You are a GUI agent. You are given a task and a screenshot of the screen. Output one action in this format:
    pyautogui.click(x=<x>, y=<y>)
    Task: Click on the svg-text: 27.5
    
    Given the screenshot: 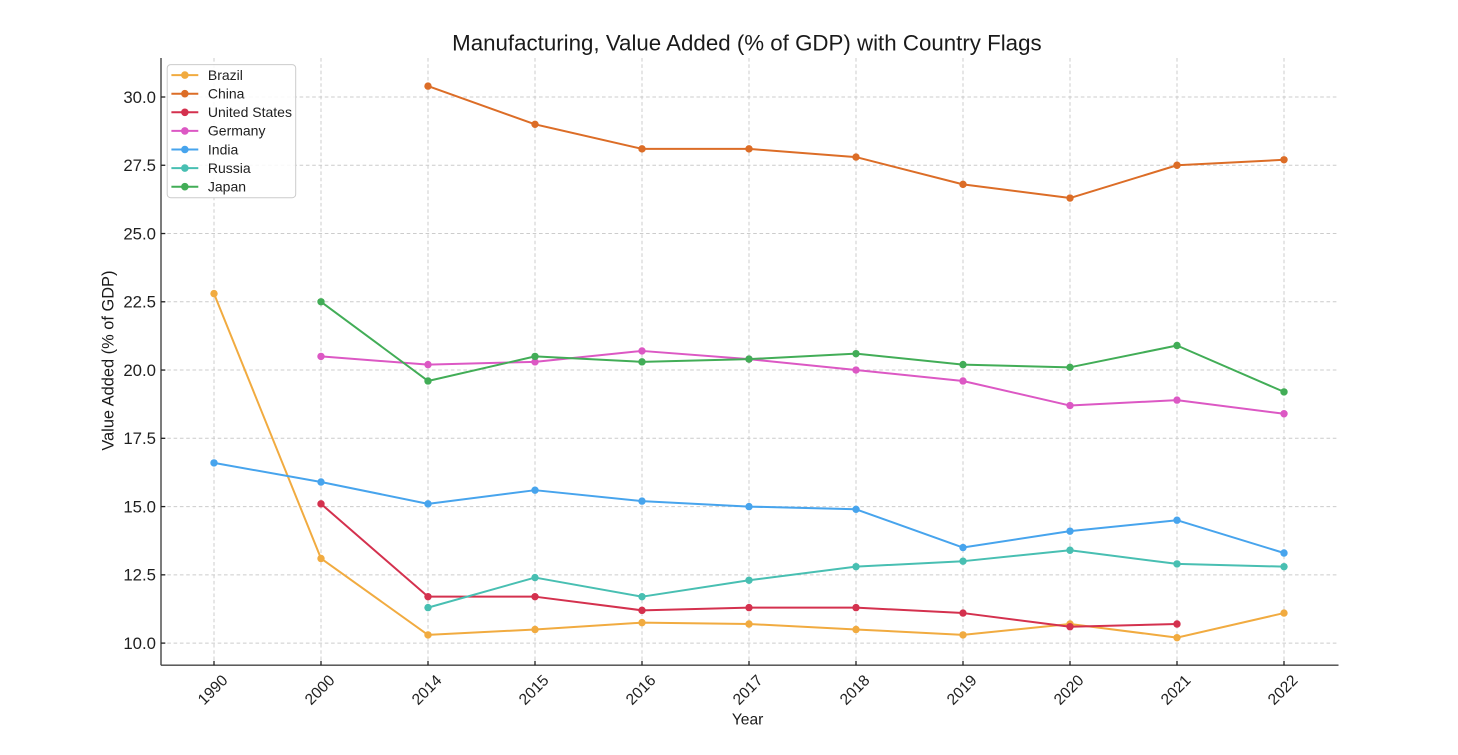 What is the action you would take?
    pyautogui.click(x=139, y=165)
    